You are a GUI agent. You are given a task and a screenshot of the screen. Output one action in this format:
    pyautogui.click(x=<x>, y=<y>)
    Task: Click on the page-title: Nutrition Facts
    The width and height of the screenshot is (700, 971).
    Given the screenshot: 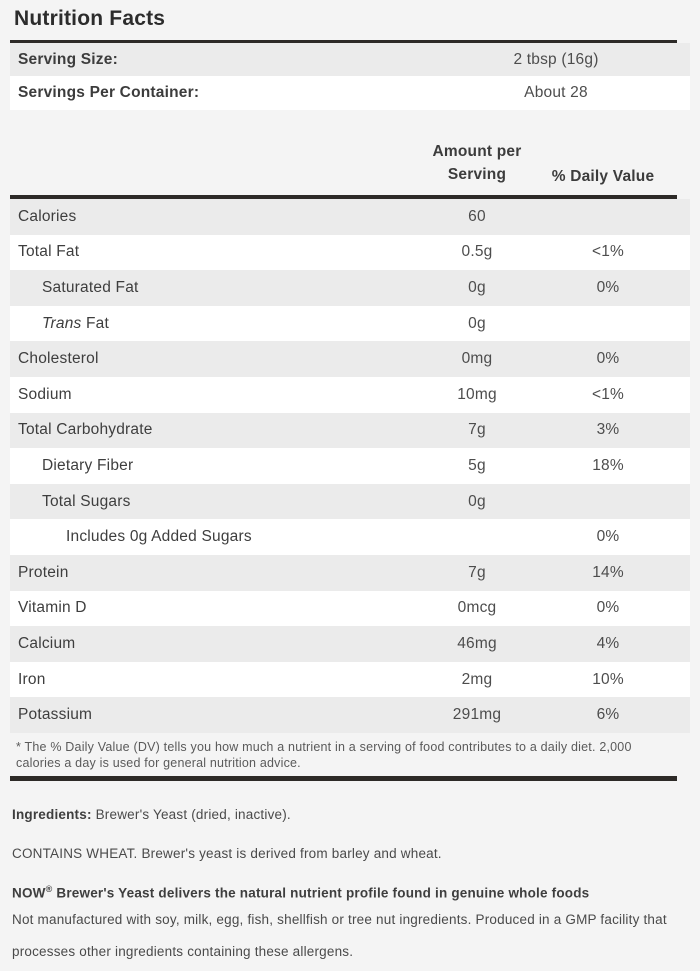 What is the action you would take?
    pyautogui.click(x=90, y=18)
    